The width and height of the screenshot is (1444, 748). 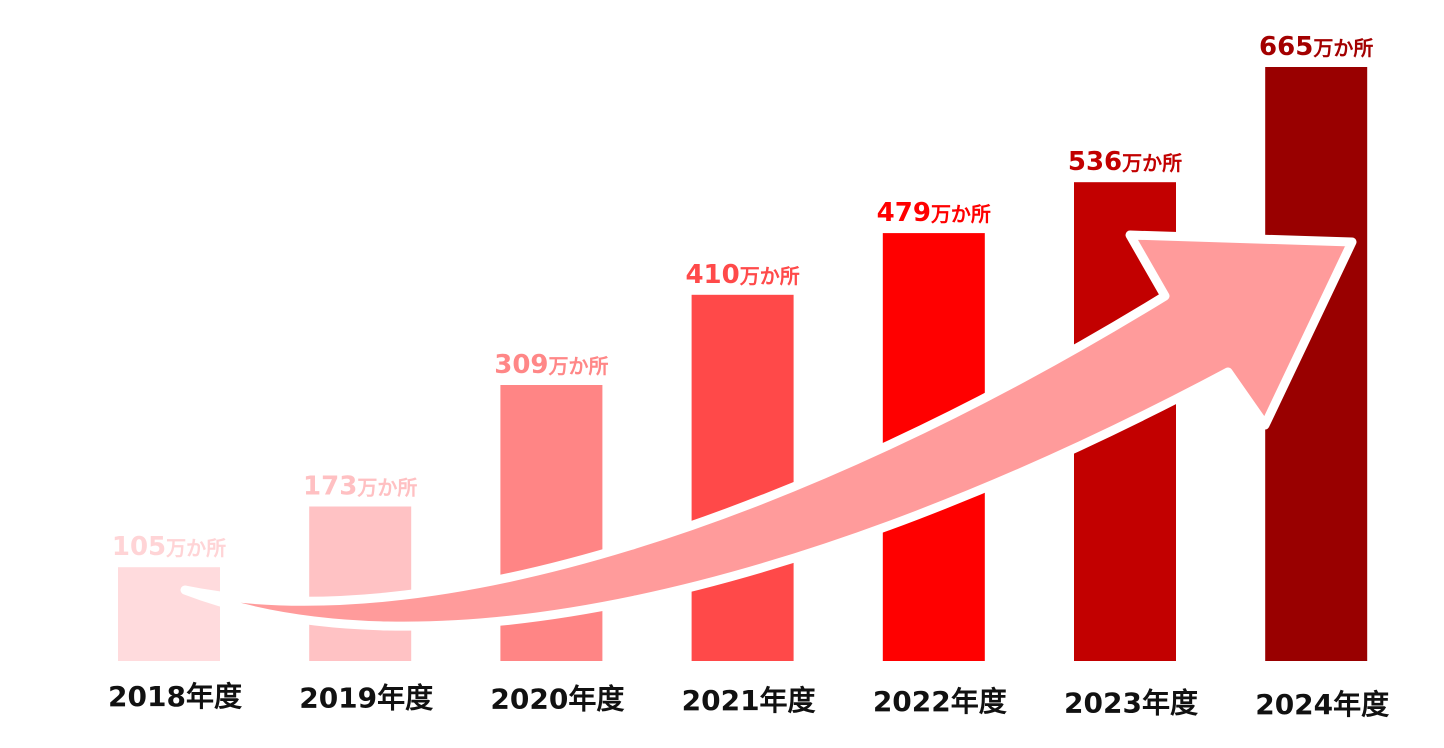 I want to click on category-label-2022年度: 2022年度, so click(x=940, y=701).